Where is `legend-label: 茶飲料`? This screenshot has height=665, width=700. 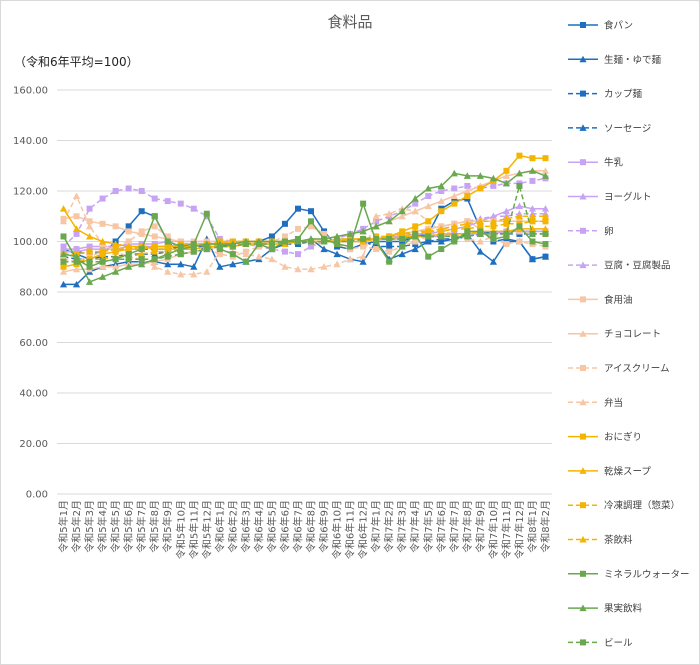
legend-label: 茶飲料 is located at coordinates (618, 540).